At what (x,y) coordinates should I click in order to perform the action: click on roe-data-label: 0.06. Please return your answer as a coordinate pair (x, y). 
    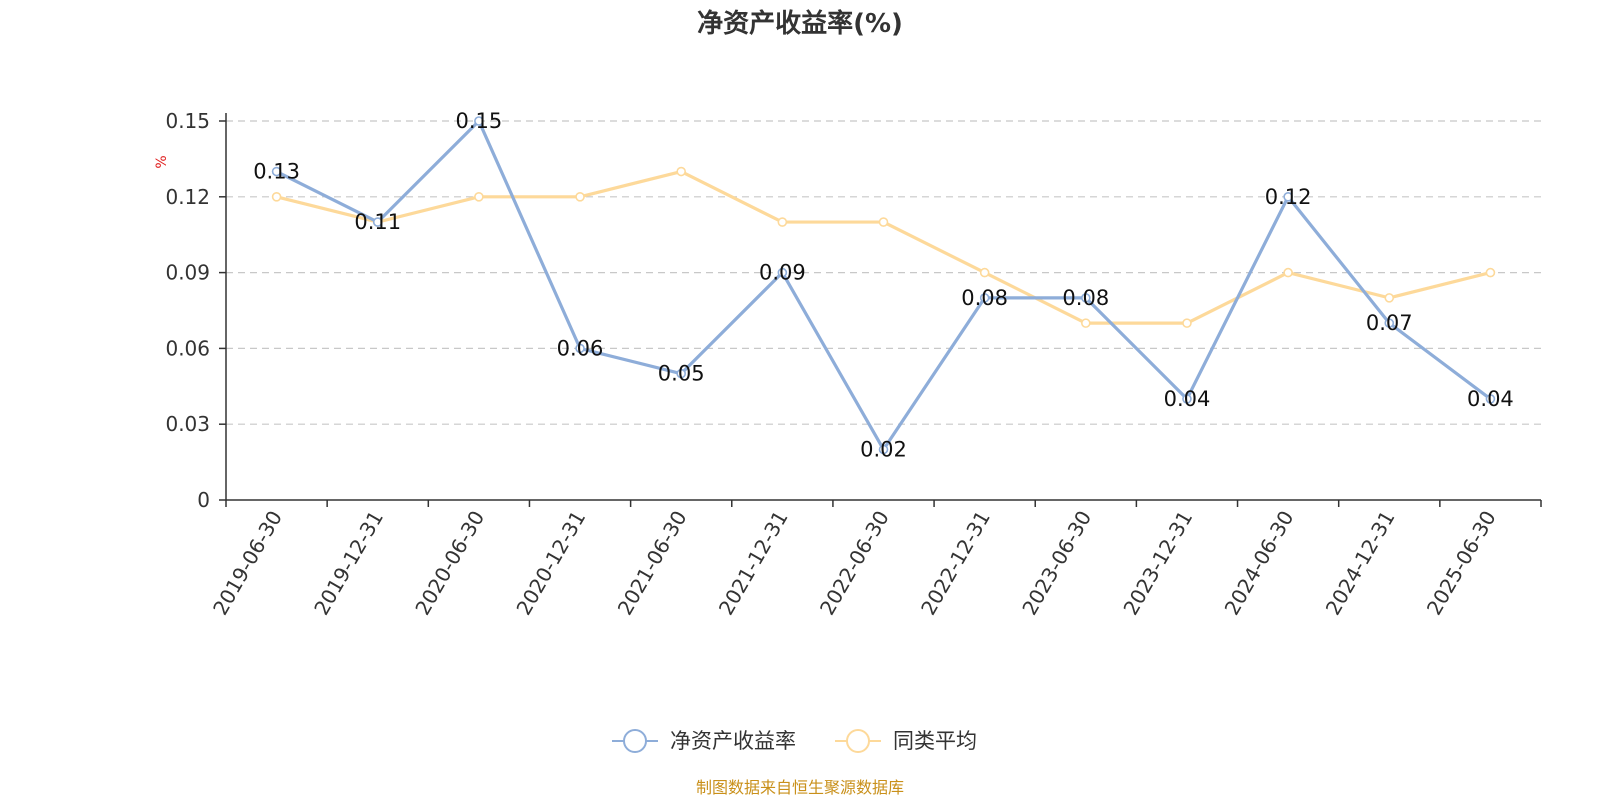
    Looking at the image, I should click on (580, 348).